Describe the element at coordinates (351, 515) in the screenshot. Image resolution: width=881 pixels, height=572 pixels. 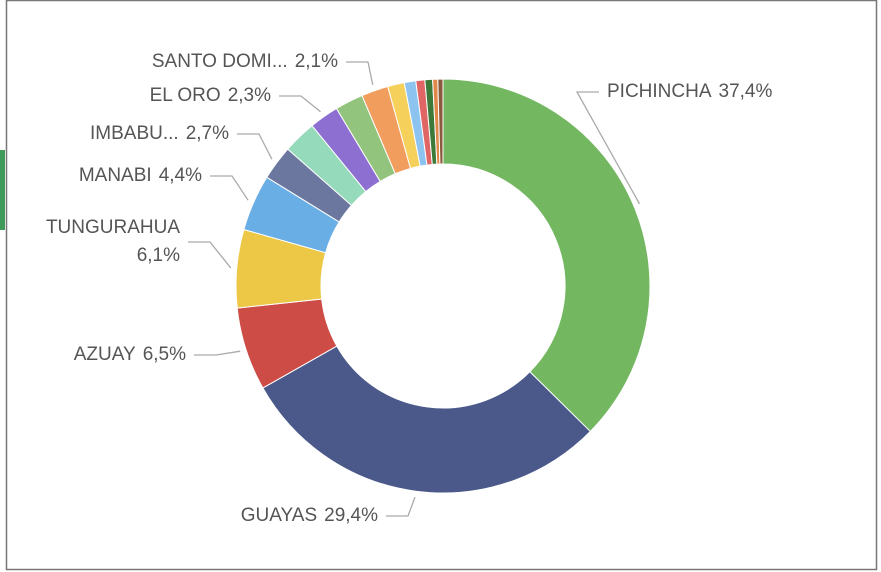
I see `slice-value-label: 29,4%` at that location.